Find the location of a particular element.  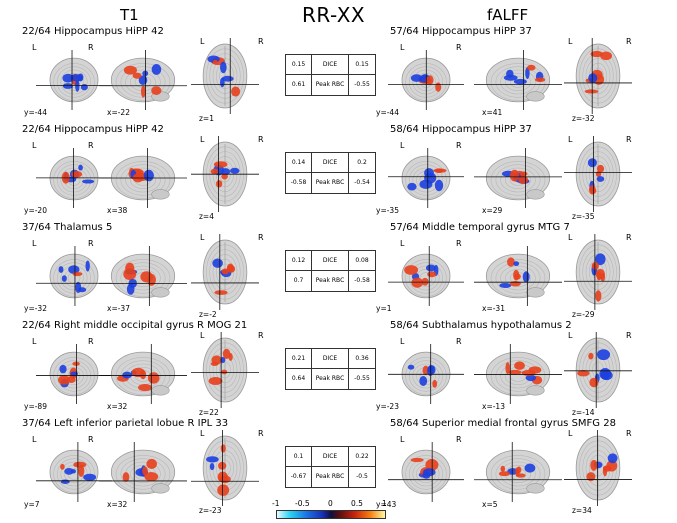

falff-right-marker: R is located at coordinates (459, 243).